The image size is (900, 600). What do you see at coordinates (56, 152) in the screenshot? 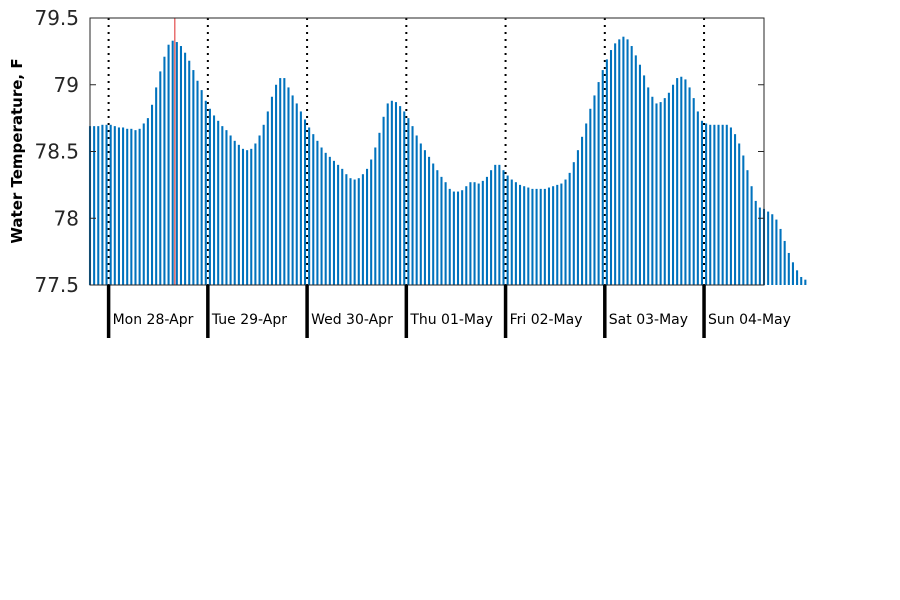
I see `y-tick-label: 78.5` at bounding box center [56, 152].